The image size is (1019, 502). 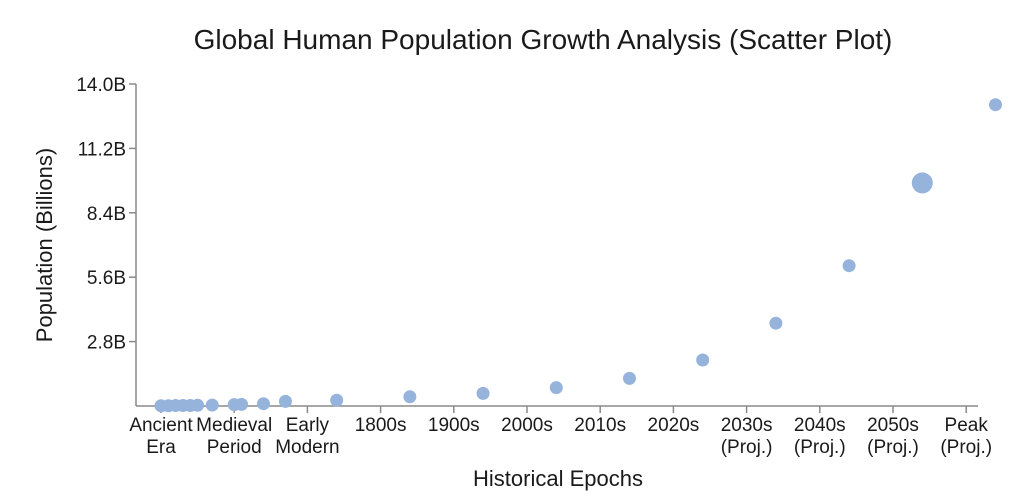 What do you see at coordinates (106, 343) in the screenshot?
I see `y-tick-label: 2.8B` at bounding box center [106, 343].